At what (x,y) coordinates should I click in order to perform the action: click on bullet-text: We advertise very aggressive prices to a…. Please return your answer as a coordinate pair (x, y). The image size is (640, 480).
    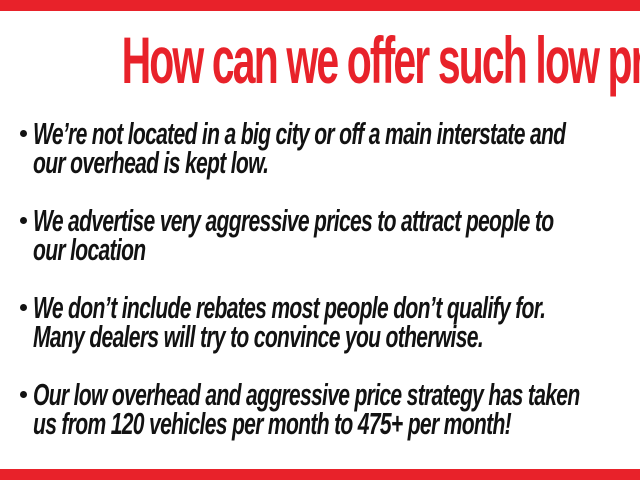
    Looking at the image, I should click on (306, 235).